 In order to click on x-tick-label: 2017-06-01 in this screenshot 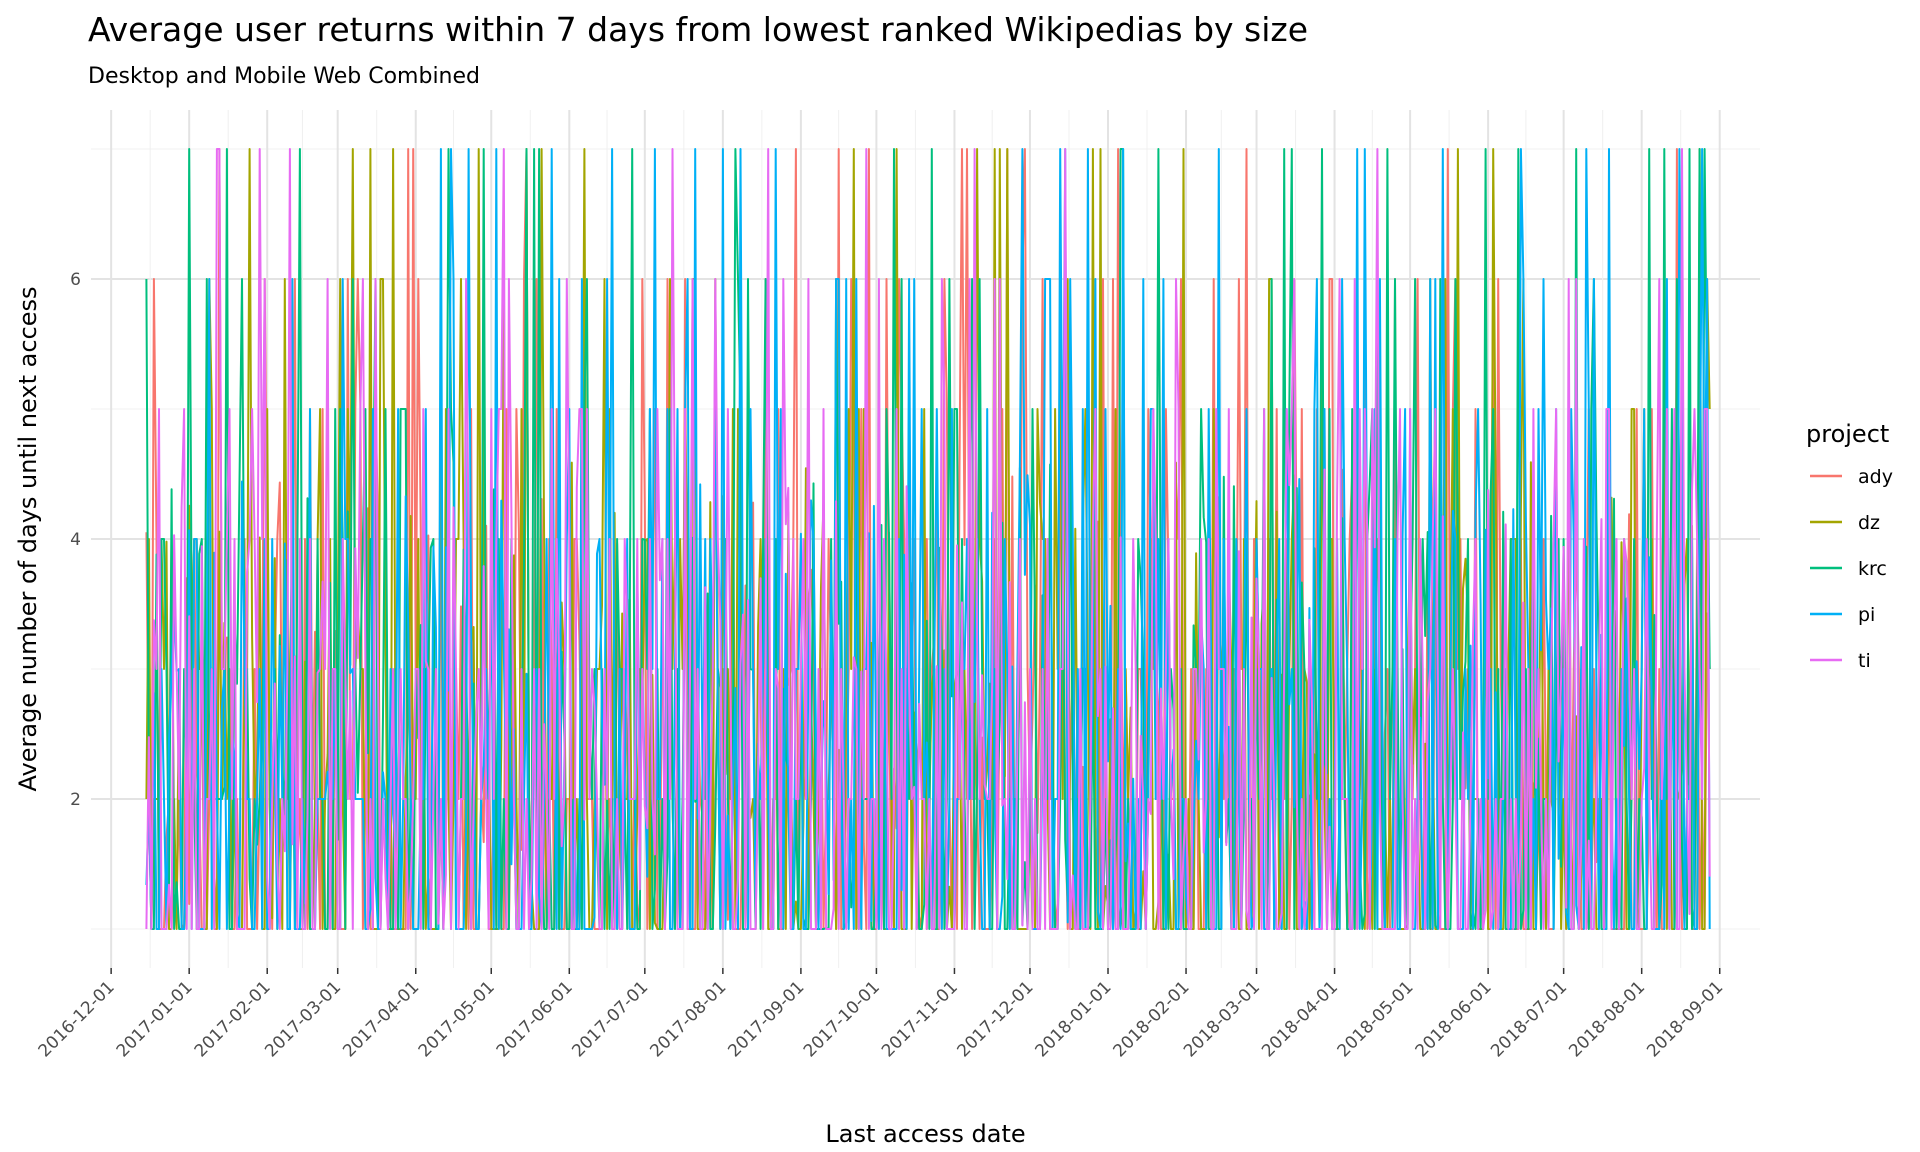, I will do `click(535, 1019)`.